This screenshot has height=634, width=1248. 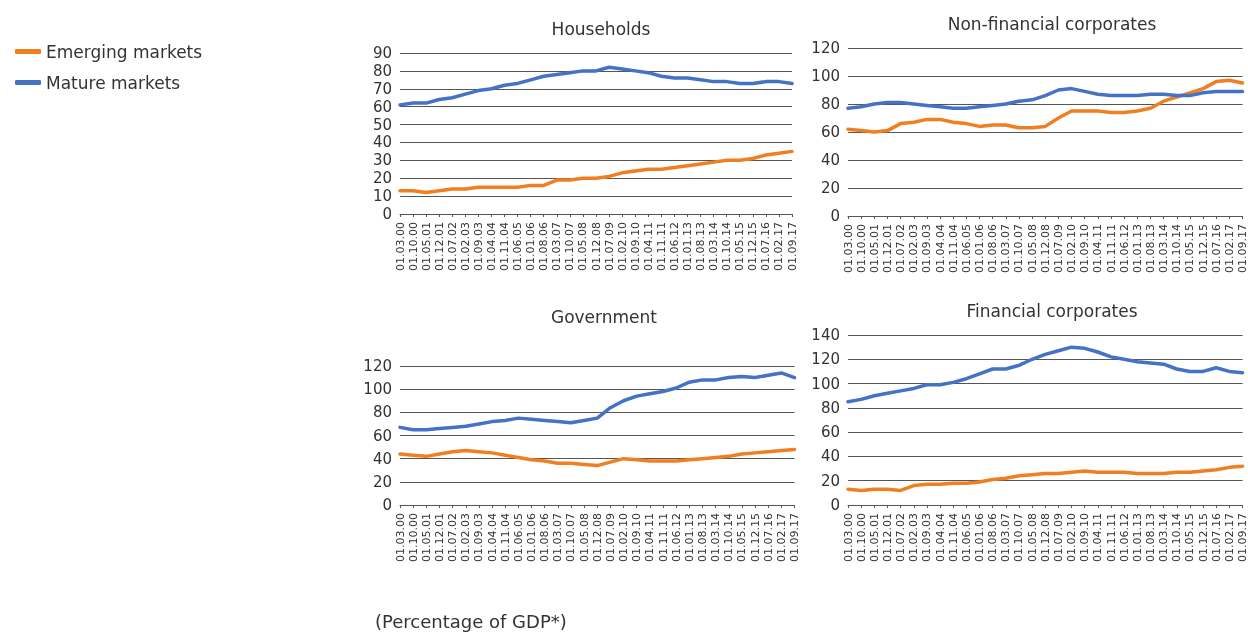 What do you see at coordinates (1052, 310) in the screenshot?
I see `chart-title: Financial corporates` at bounding box center [1052, 310].